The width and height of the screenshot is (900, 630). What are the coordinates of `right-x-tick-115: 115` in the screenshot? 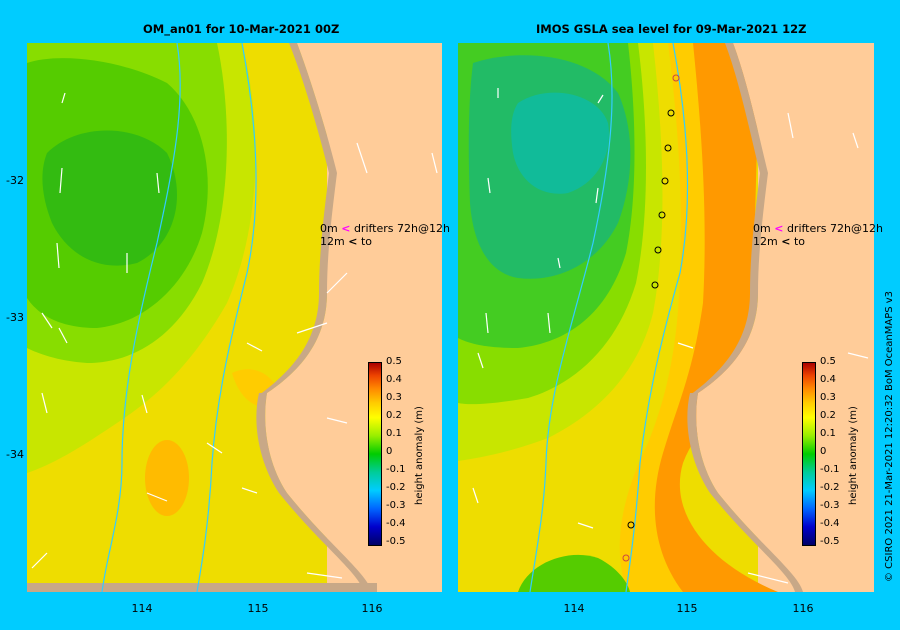 It's located at (687, 608).